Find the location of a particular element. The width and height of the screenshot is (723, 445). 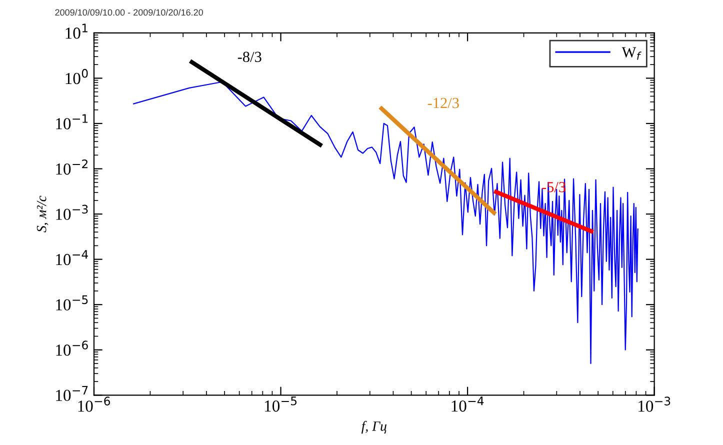

y-tick-label: 10$^{1}$ is located at coordinates (77, 31).